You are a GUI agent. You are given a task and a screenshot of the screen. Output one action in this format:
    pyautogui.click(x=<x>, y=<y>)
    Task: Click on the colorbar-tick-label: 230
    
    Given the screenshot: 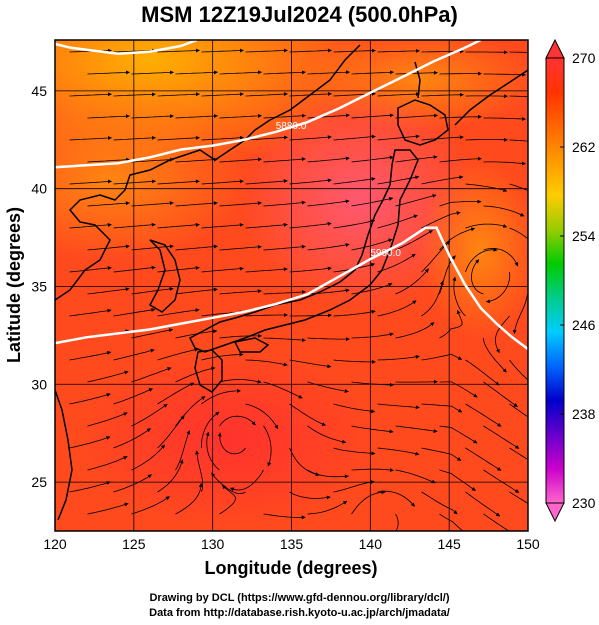 What is the action you would take?
    pyautogui.click(x=584, y=503)
    